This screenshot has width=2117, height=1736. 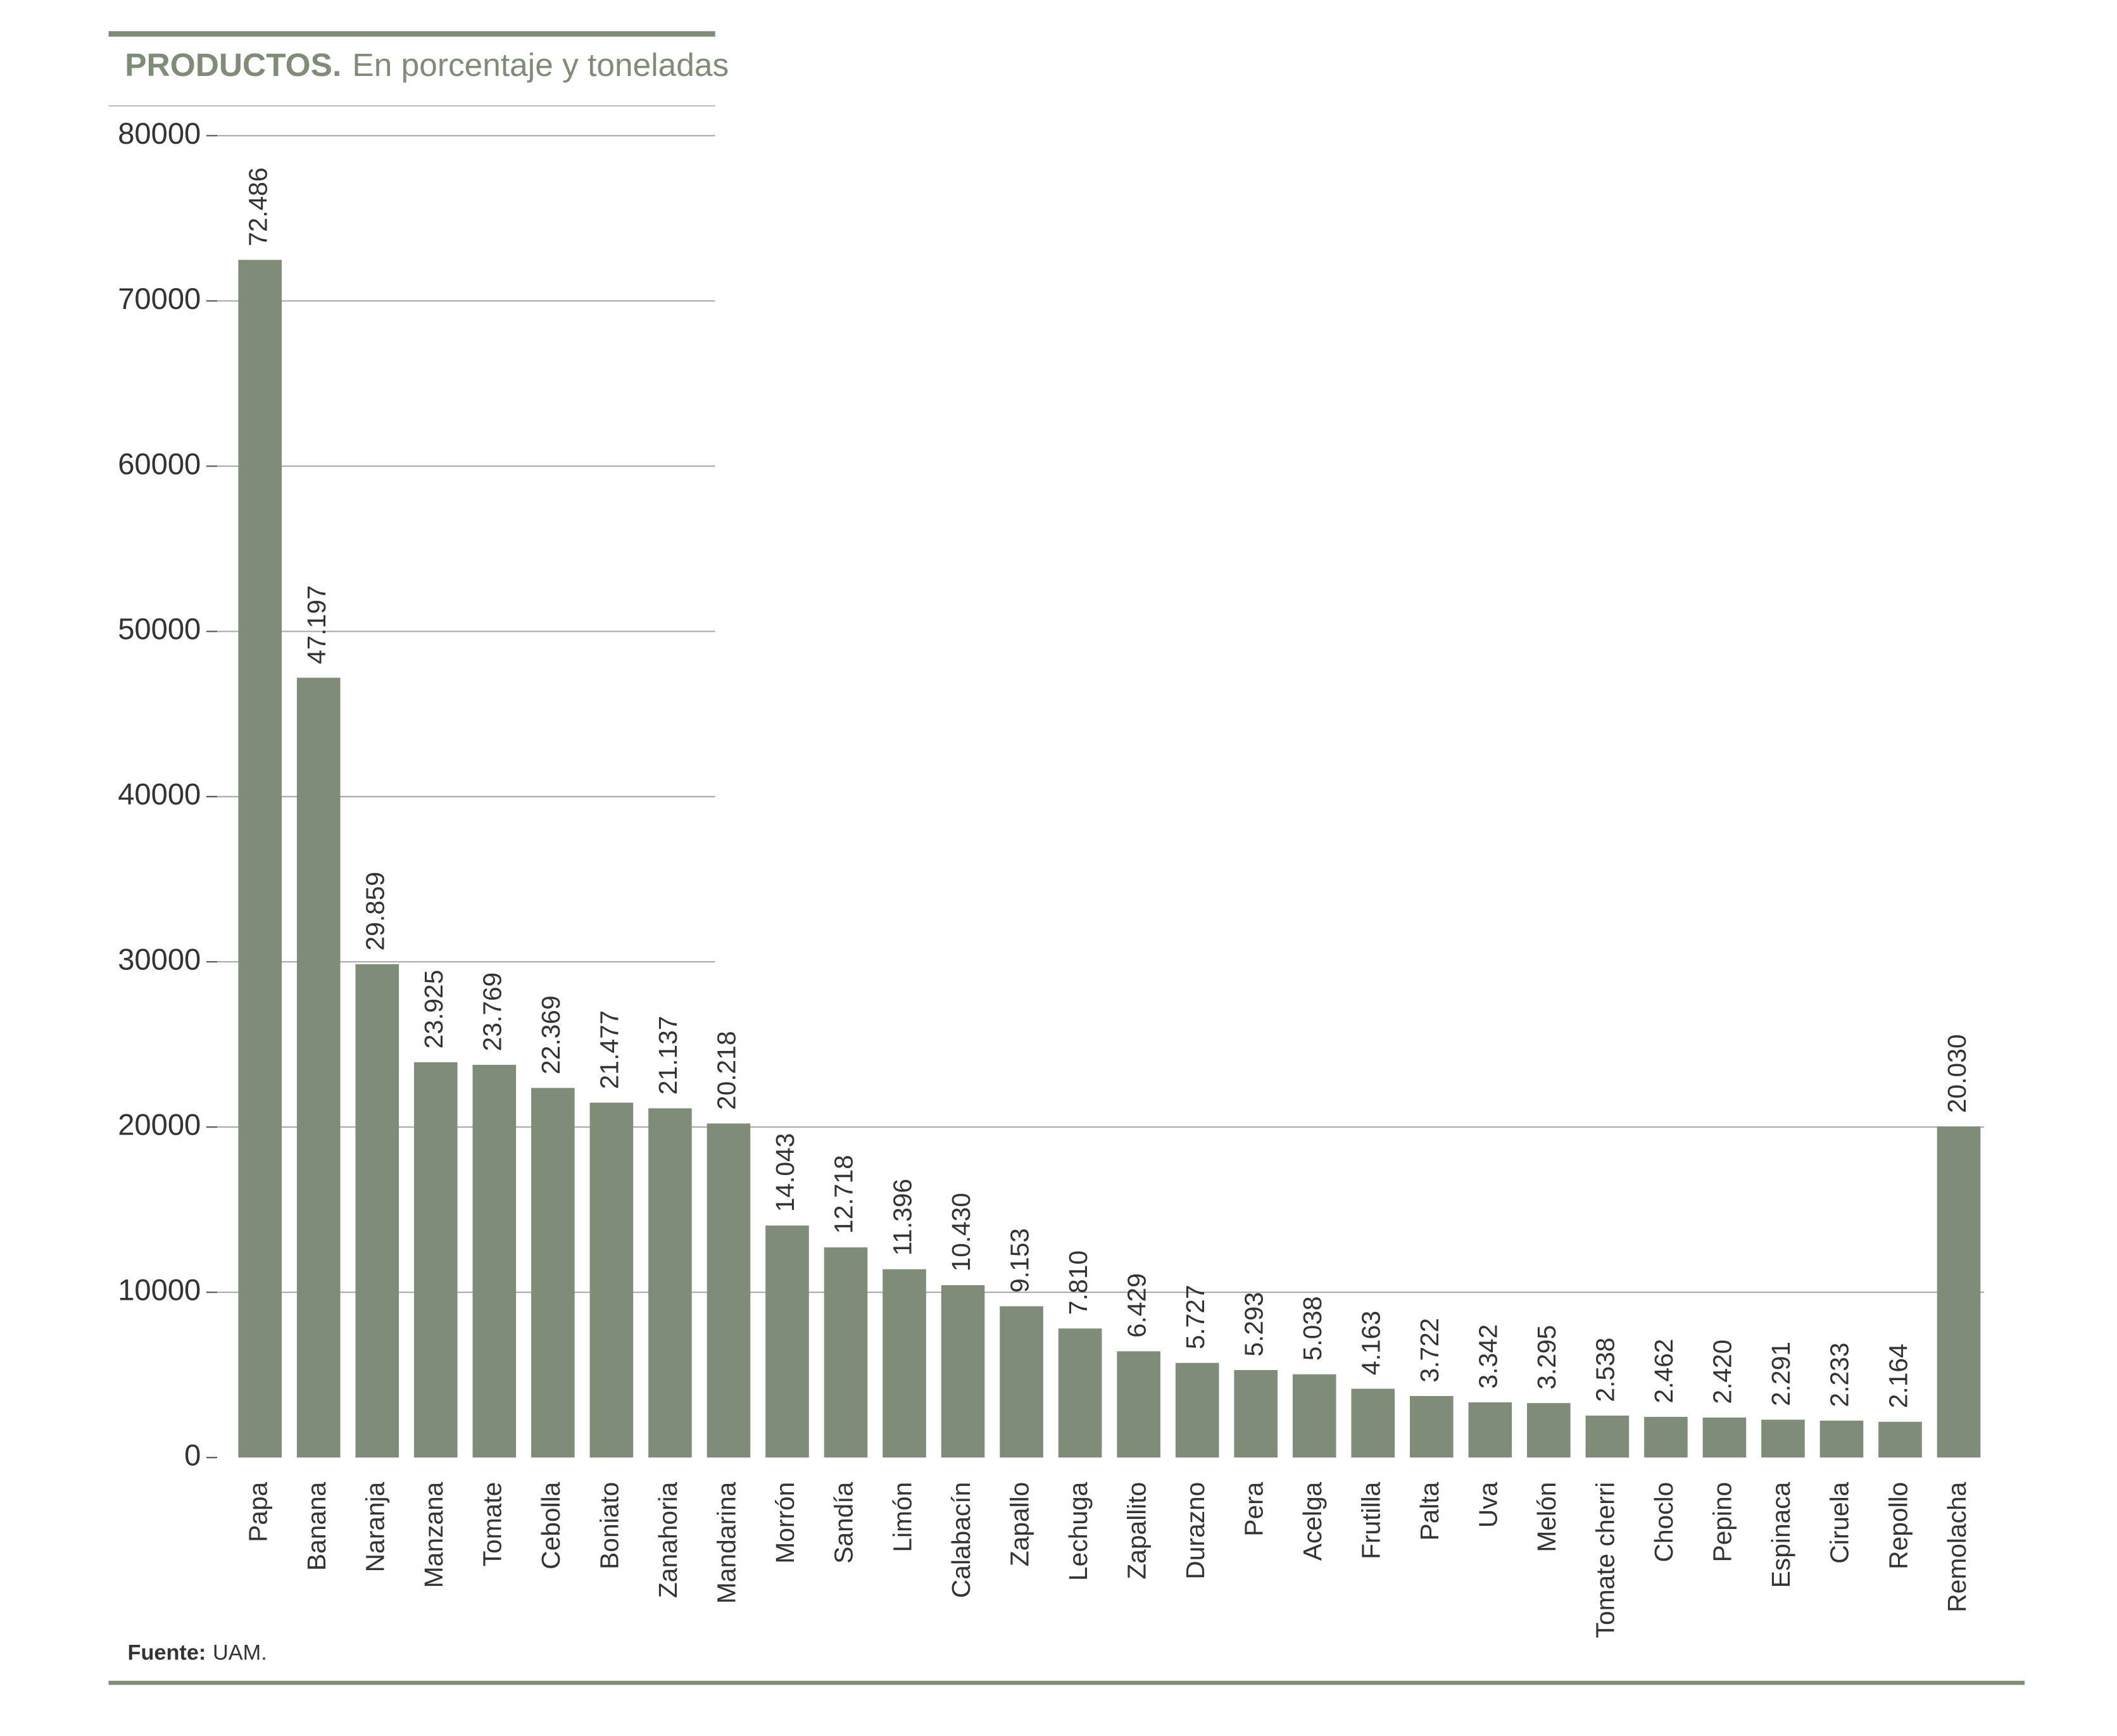 What do you see at coordinates (167, 1653) in the screenshot?
I see `source-label: Fuente:` at bounding box center [167, 1653].